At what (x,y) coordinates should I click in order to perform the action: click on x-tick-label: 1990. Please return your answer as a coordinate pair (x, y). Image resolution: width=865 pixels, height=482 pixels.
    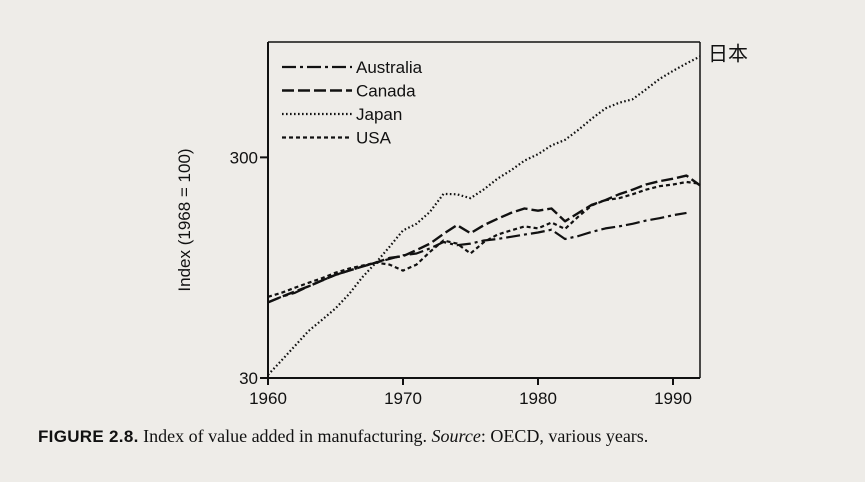
    Looking at the image, I should click on (673, 398).